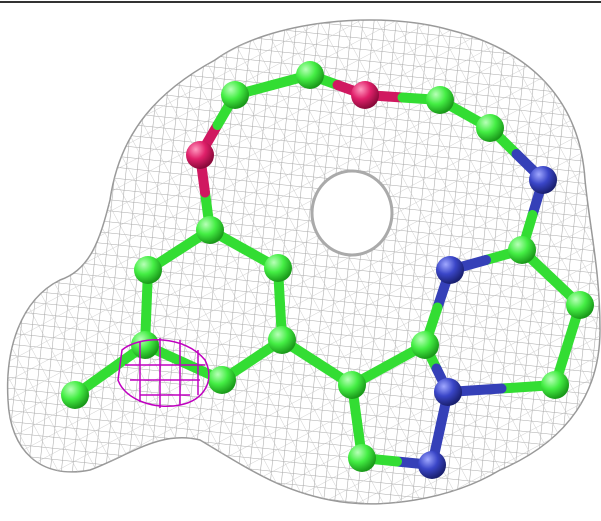 This screenshot has height=521, width=601. What do you see at coordinates (352, 213) in the screenshot?
I see `mesh-hole` at bounding box center [352, 213].